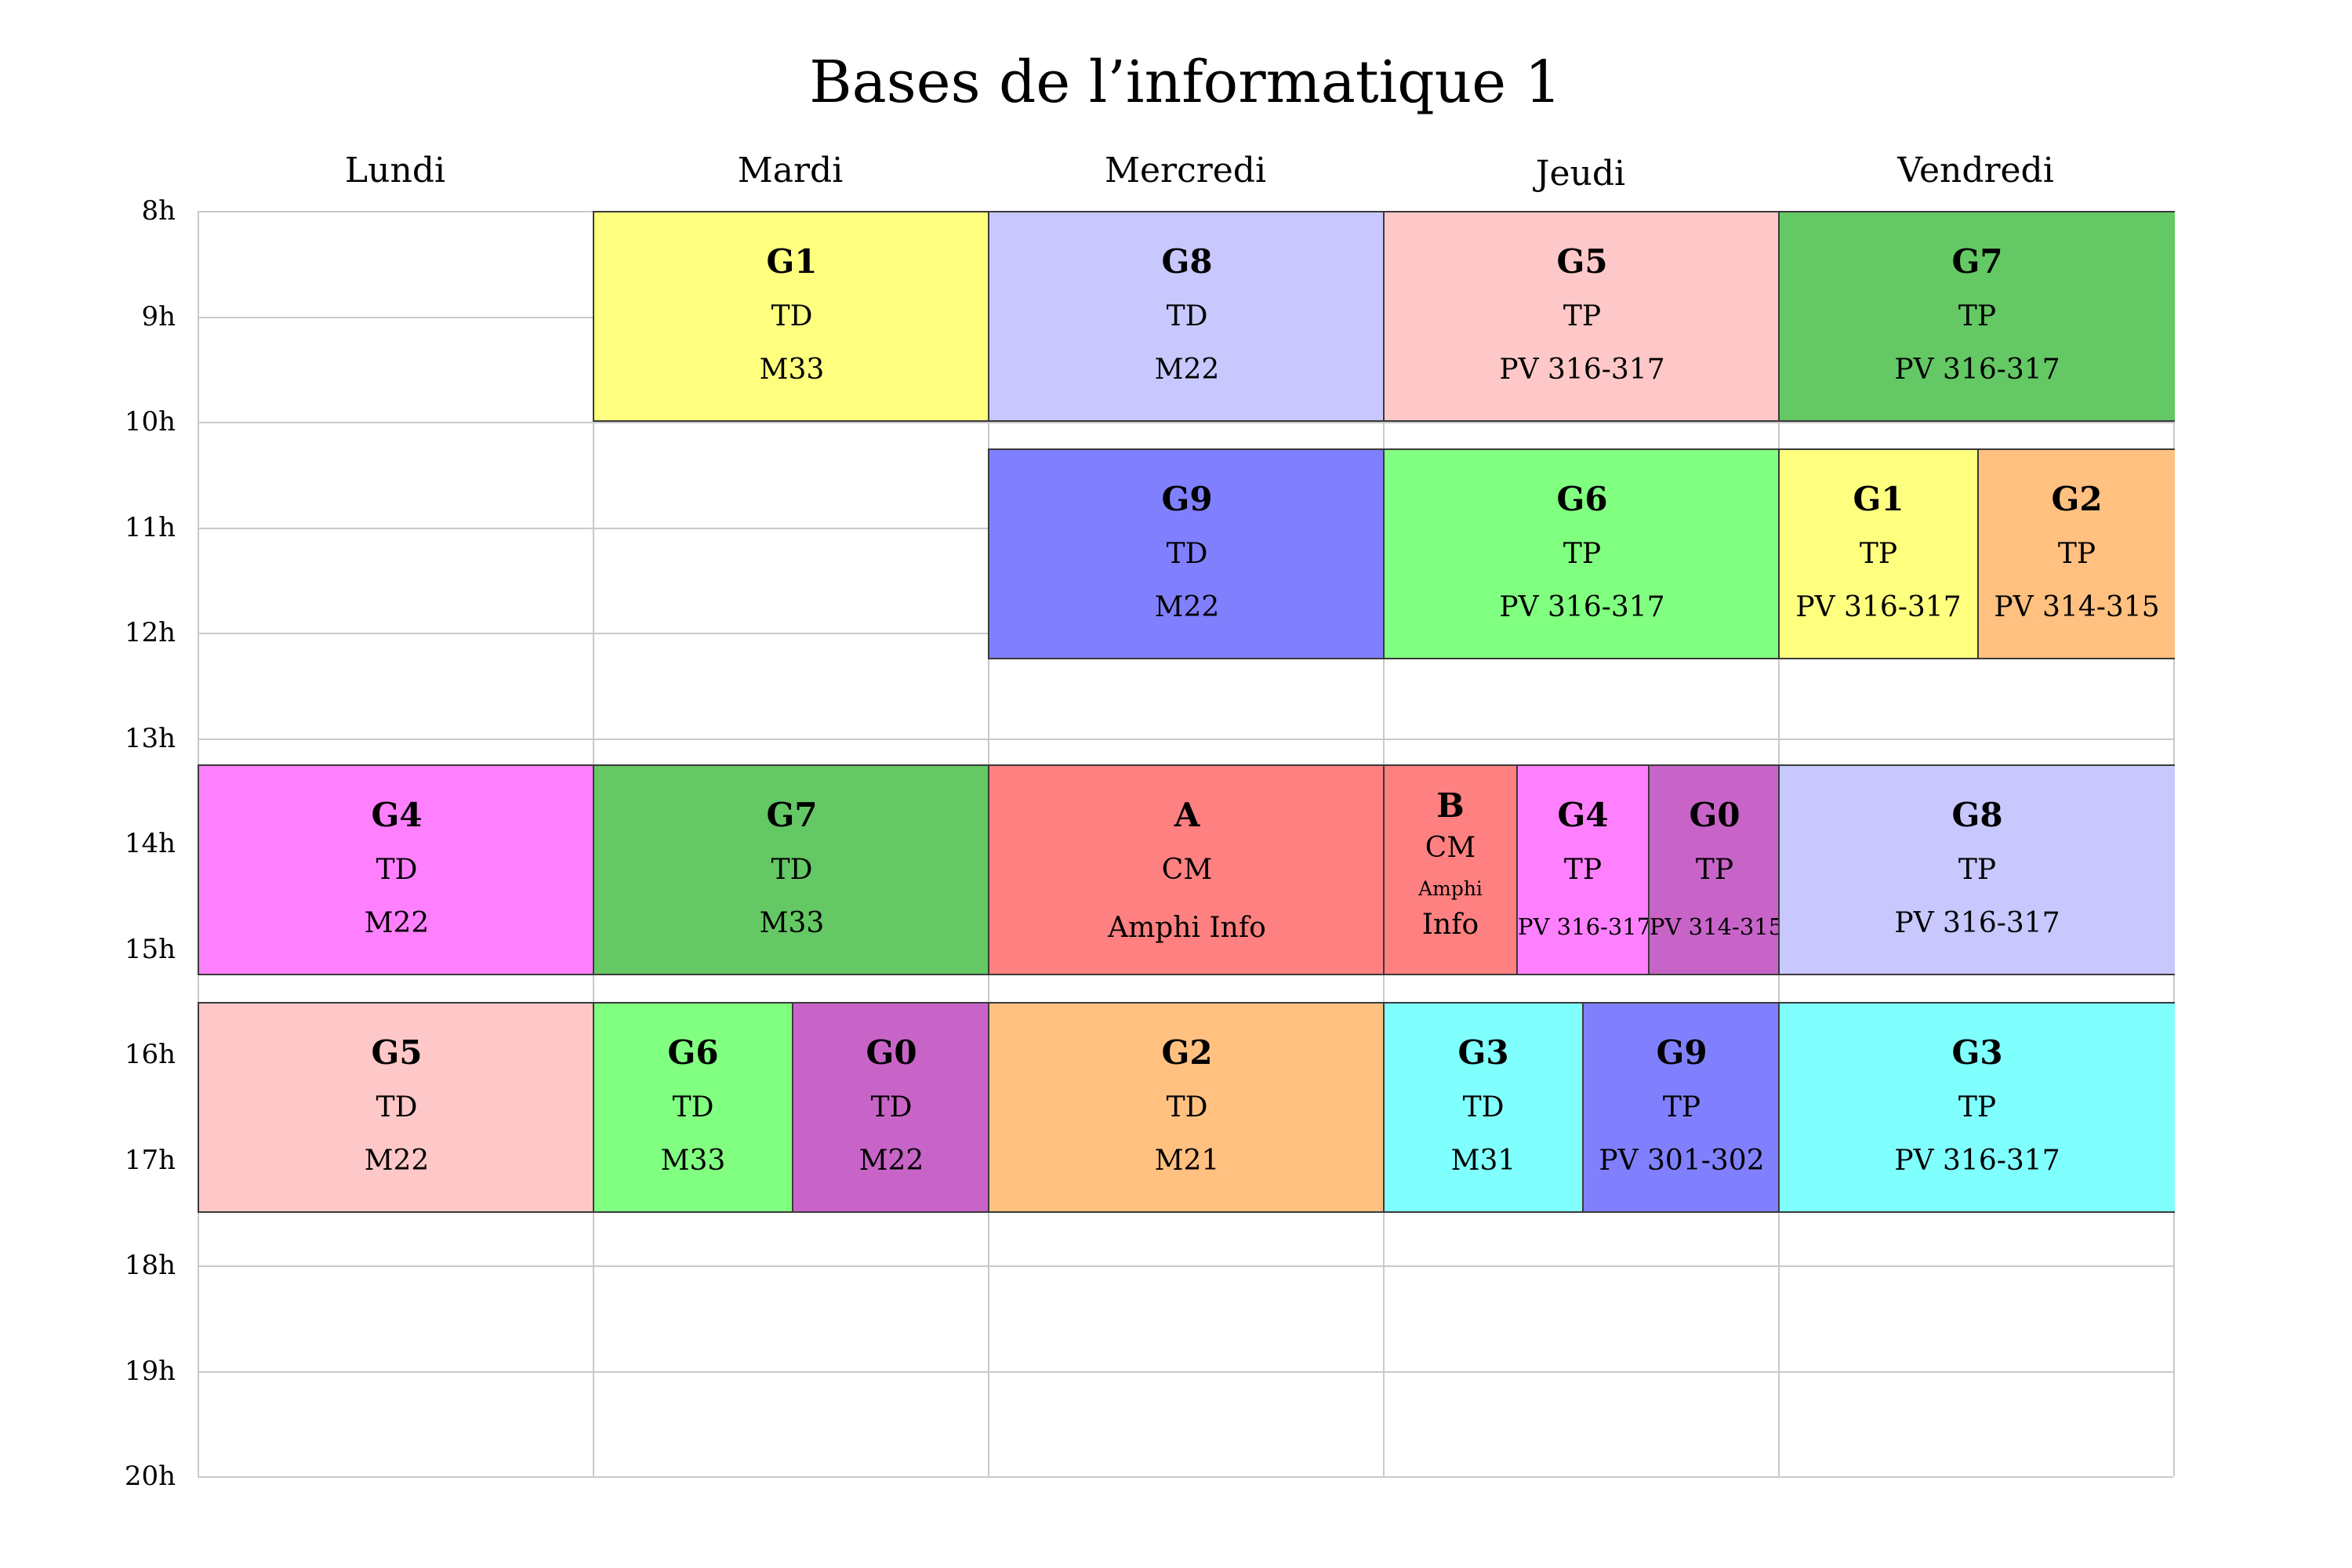  Describe the element at coordinates (150, 527) in the screenshot. I see `hour-label: 11h` at that location.